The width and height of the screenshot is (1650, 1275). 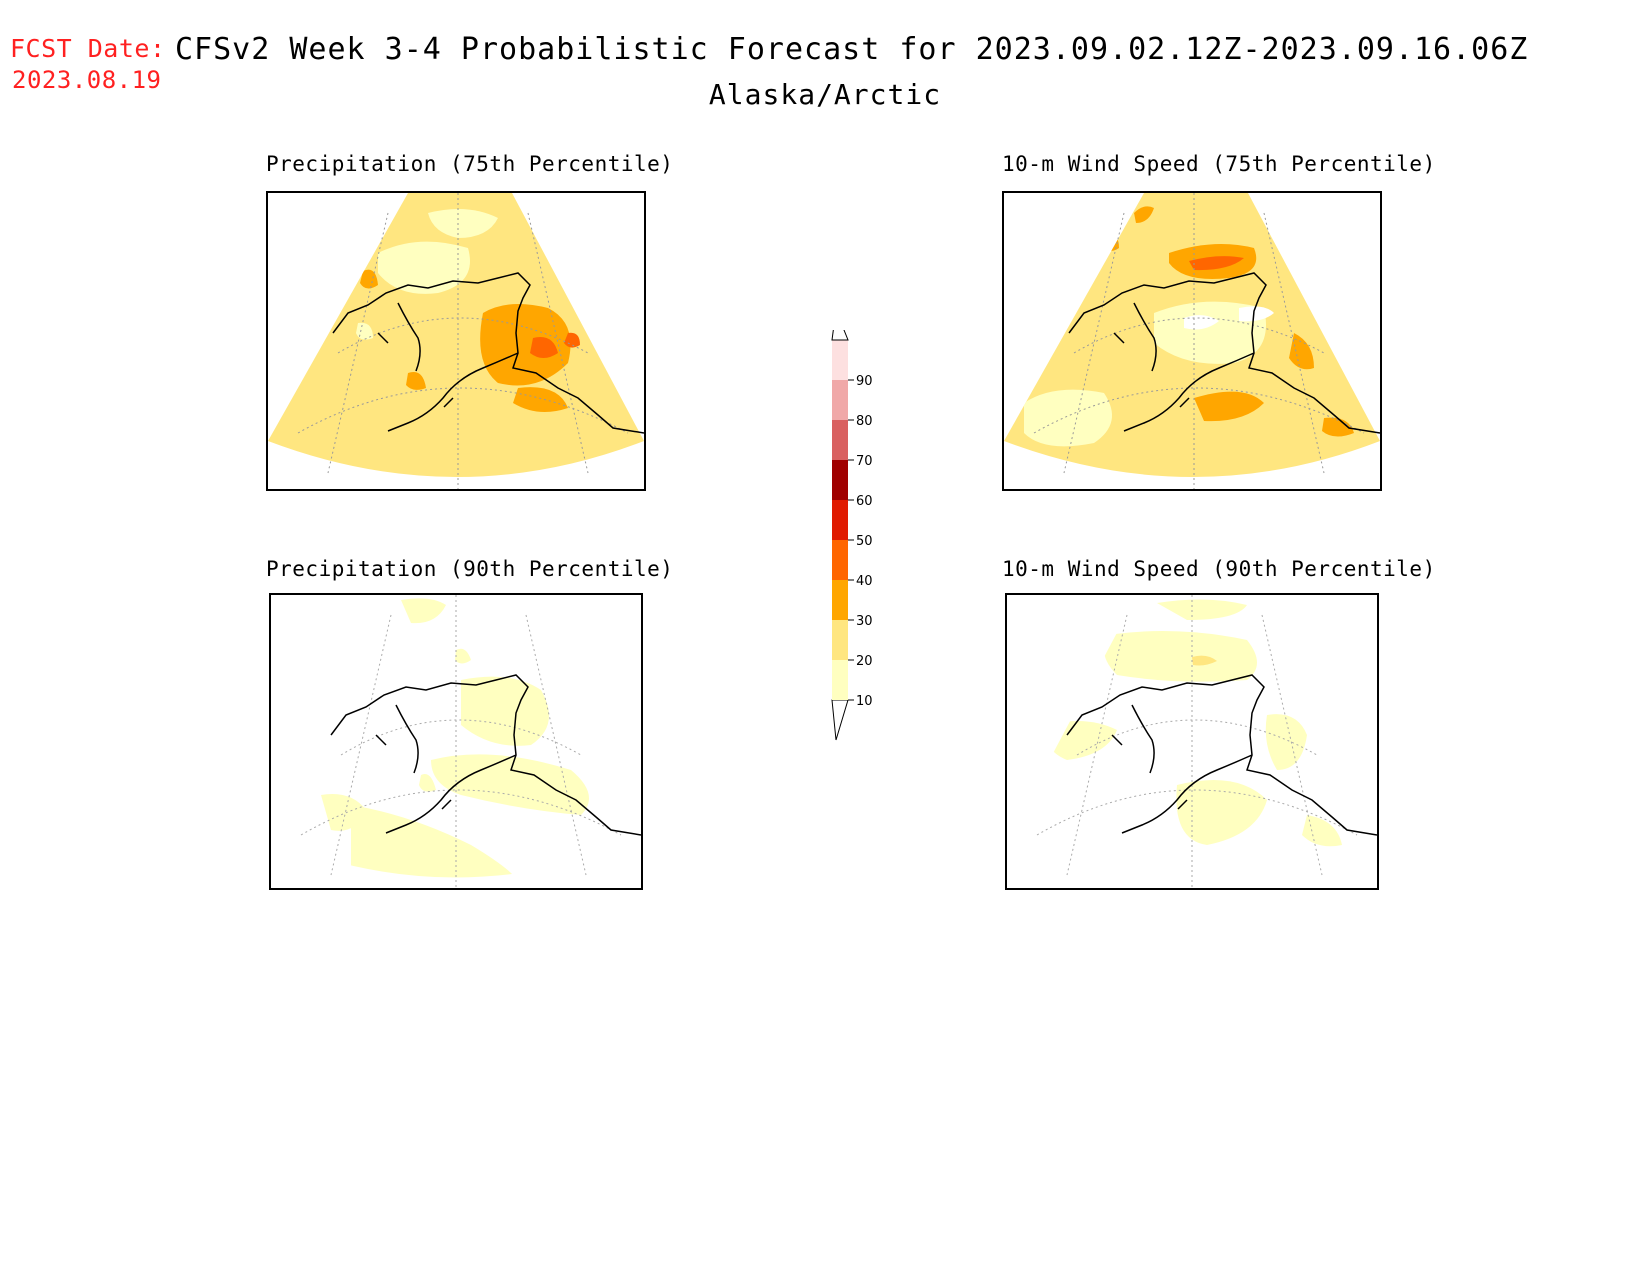 What do you see at coordinates (864, 541) in the screenshot?
I see `colorbar-label: 50` at bounding box center [864, 541].